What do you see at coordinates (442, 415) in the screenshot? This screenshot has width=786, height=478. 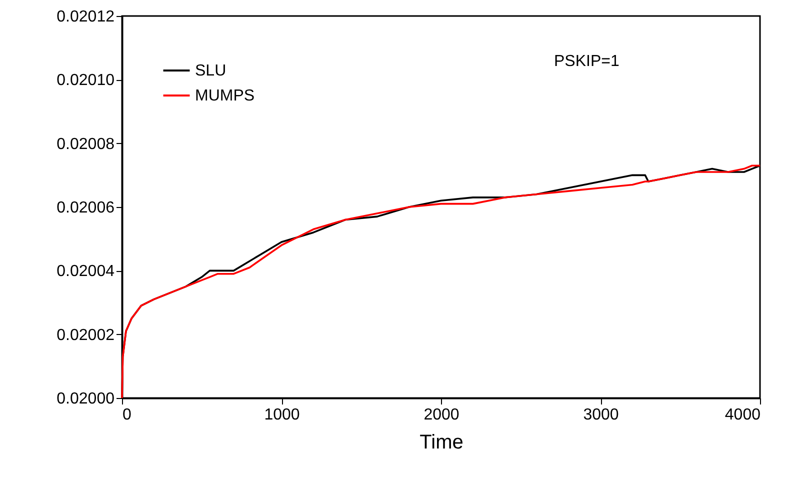 I see `x-tick-label: 2000` at bounding box center [442, 415].